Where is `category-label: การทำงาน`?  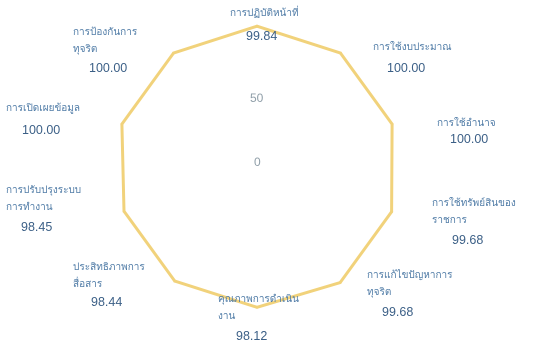 category-label: การทำงาน is located at coordinates (29, 207).